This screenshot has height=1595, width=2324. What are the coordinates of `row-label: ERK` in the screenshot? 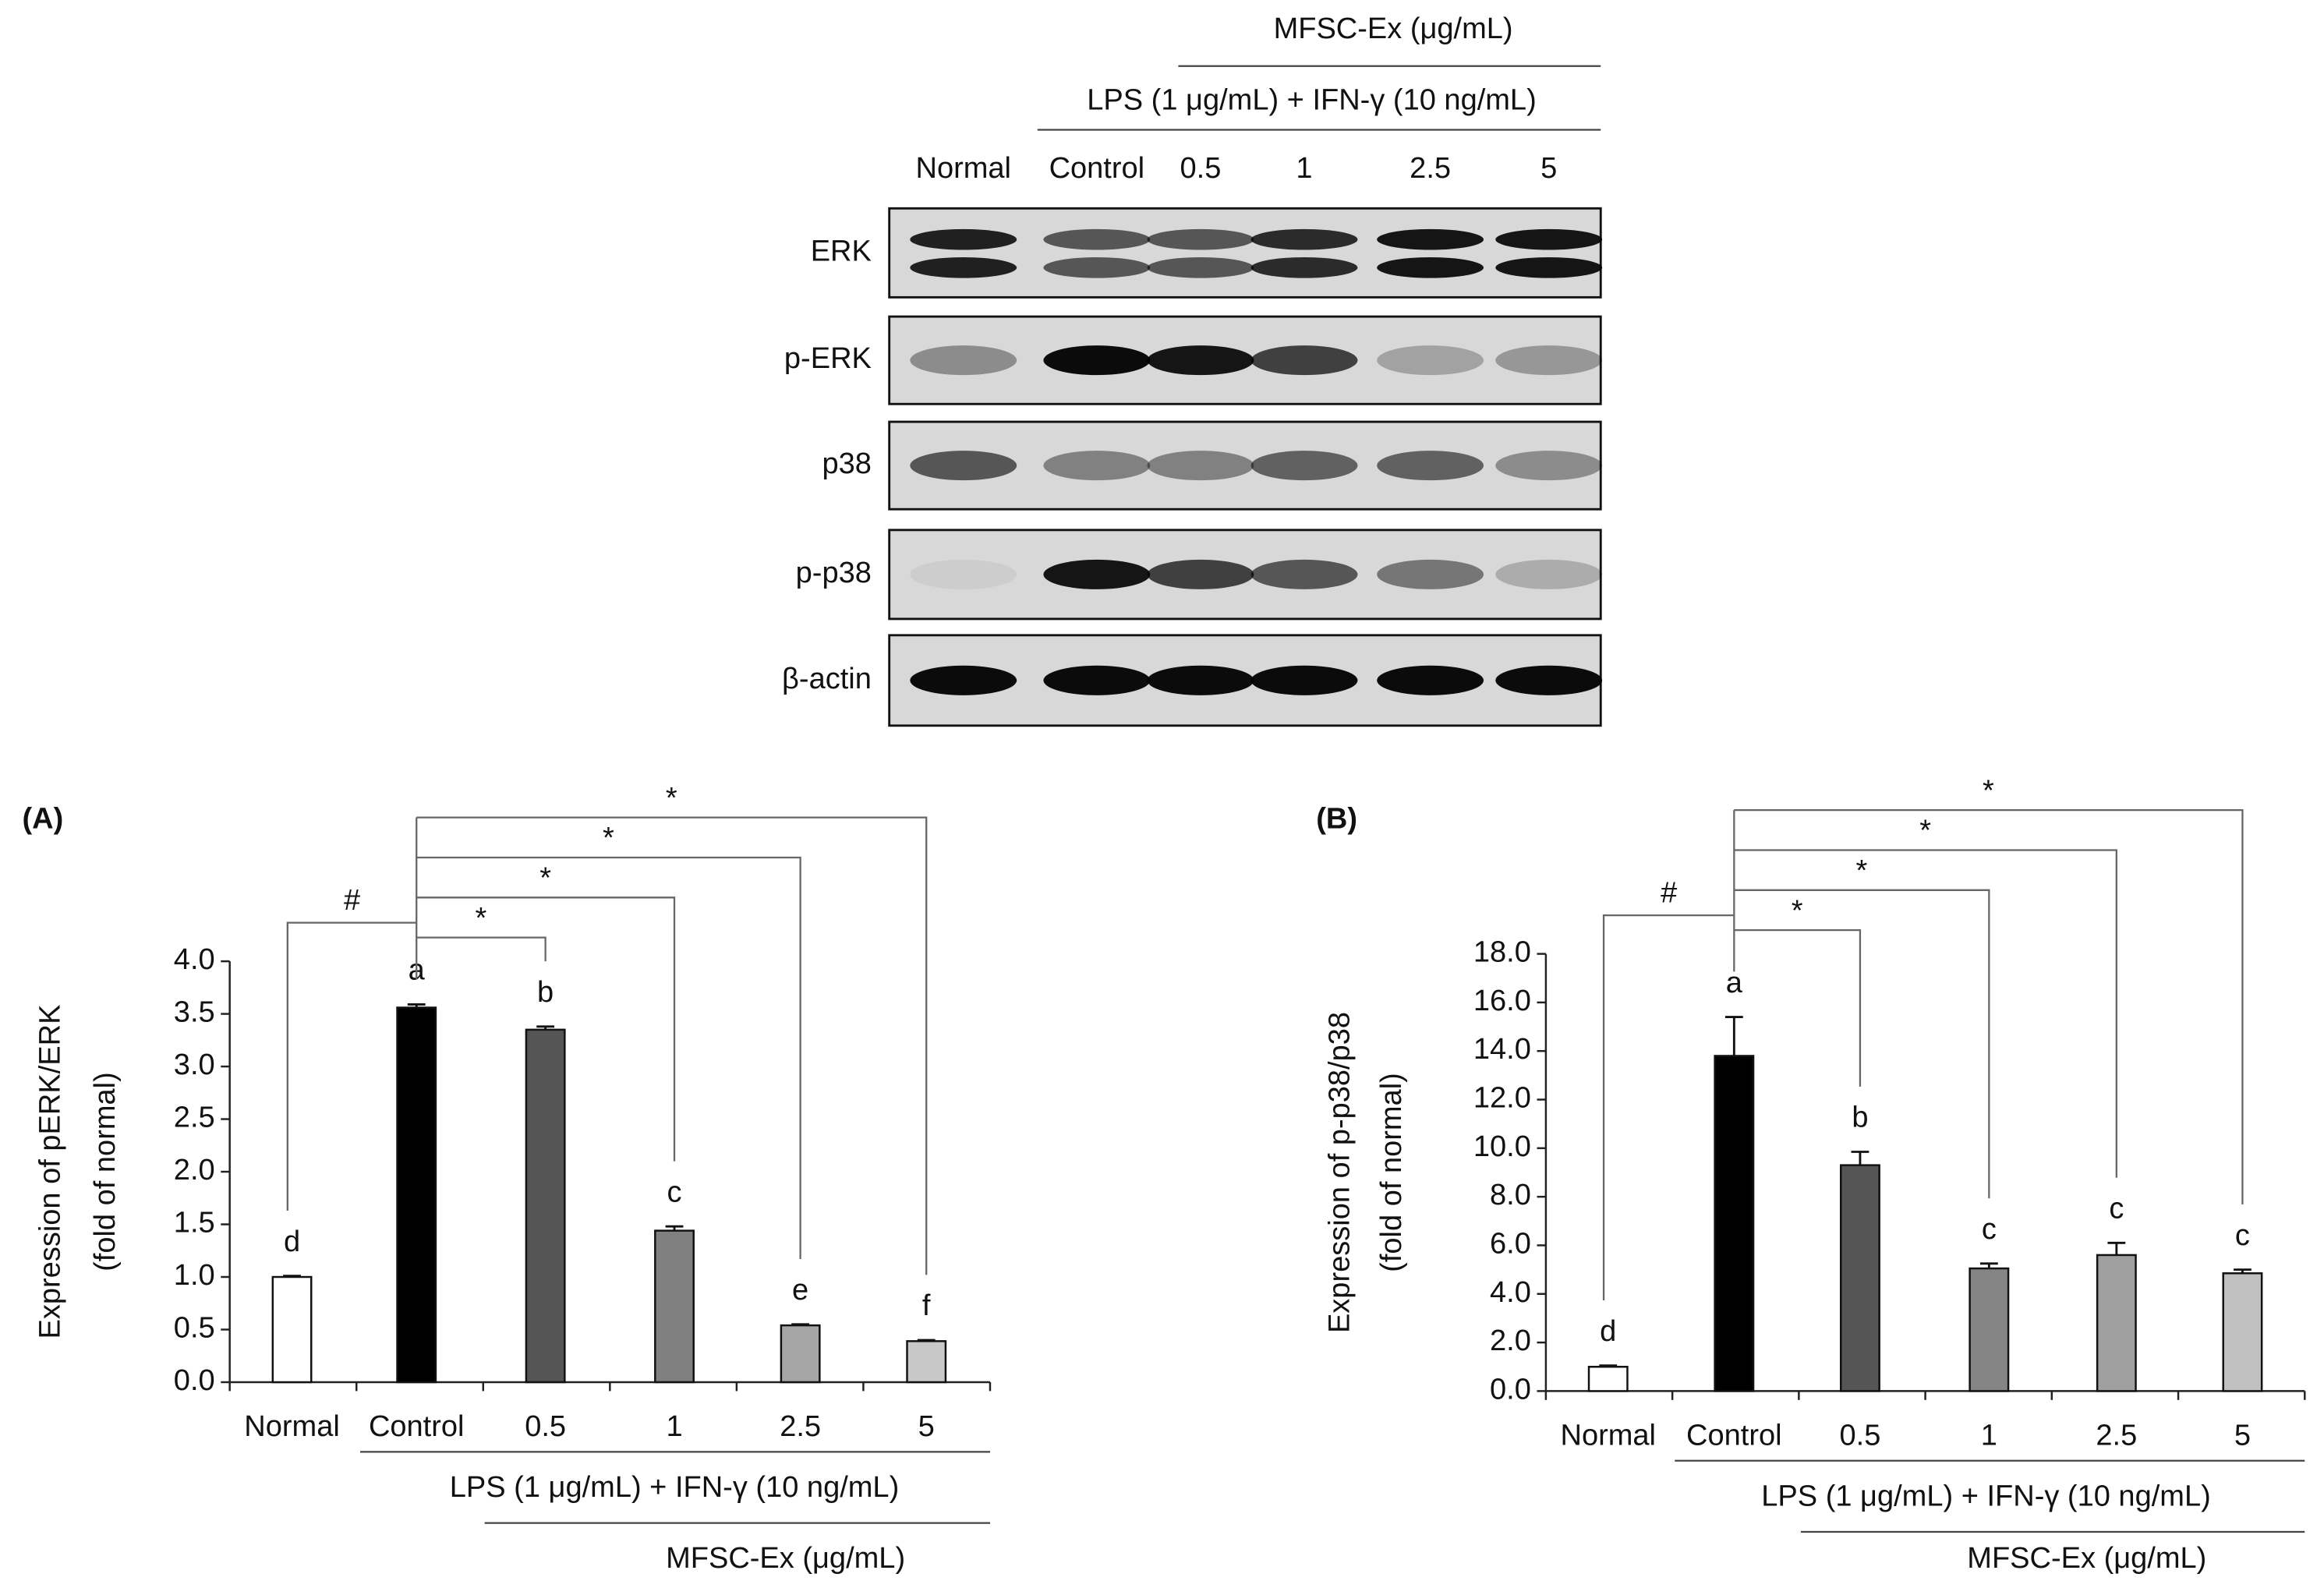 It's located at (841, 251).